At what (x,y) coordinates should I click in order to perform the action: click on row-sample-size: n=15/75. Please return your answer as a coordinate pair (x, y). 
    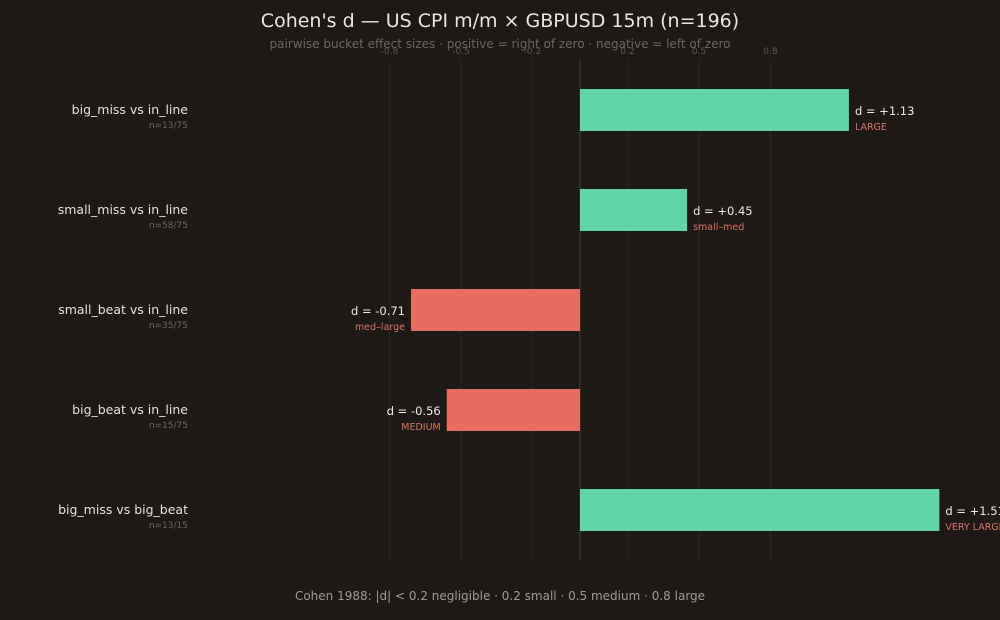
    Looking at the image, I should click on (168, 426).